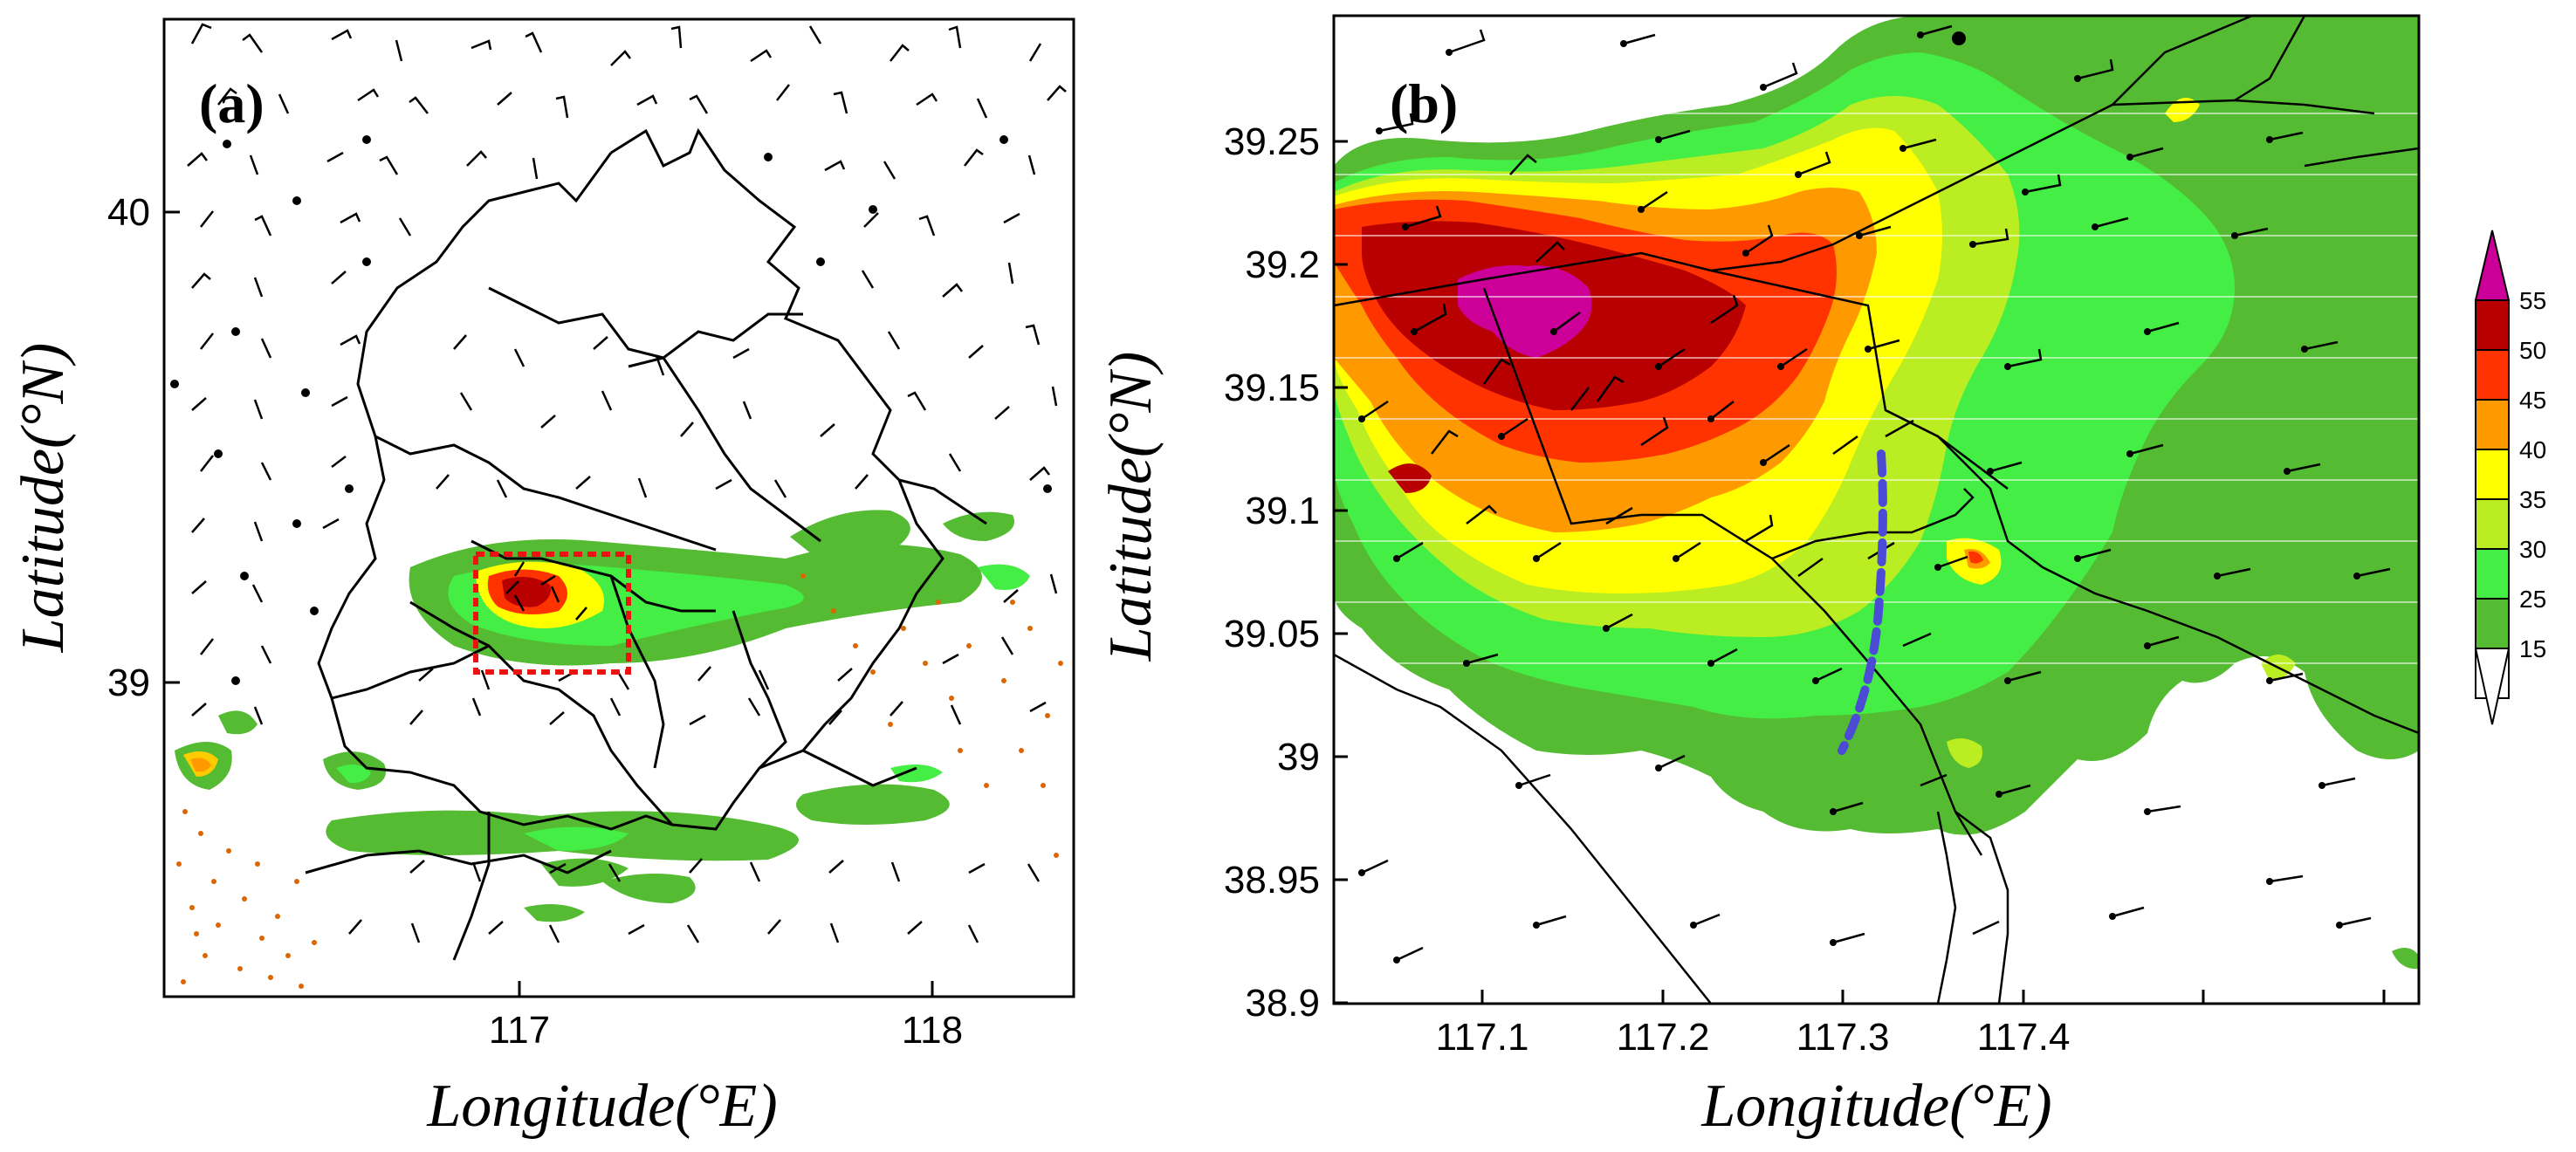 The image size is (2576, 1152). What do you see at coordinates (1282, 511) in the screenshot?
I see `panel-b-ytick-39-1: 39.1` at bounding box center [1282, 511].